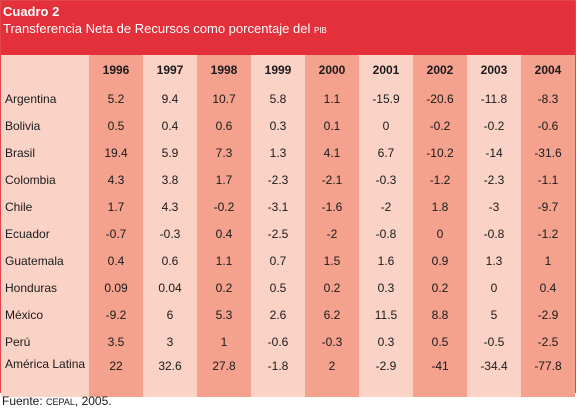 The width and height of the screenshot is (578, 410). I want to click on value-cell: -0.7, so click(116, 233).